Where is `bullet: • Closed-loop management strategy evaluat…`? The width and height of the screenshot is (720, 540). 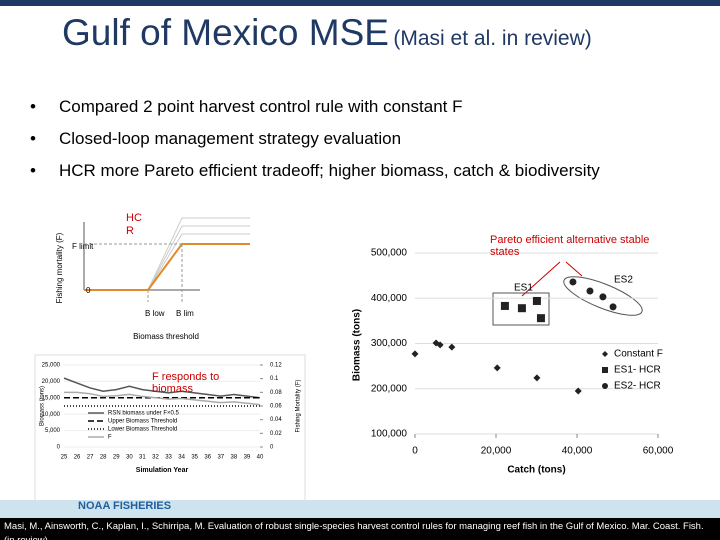
bullet: • Closed-loop management strategy evaluat… is located at coordinates (370, 145).